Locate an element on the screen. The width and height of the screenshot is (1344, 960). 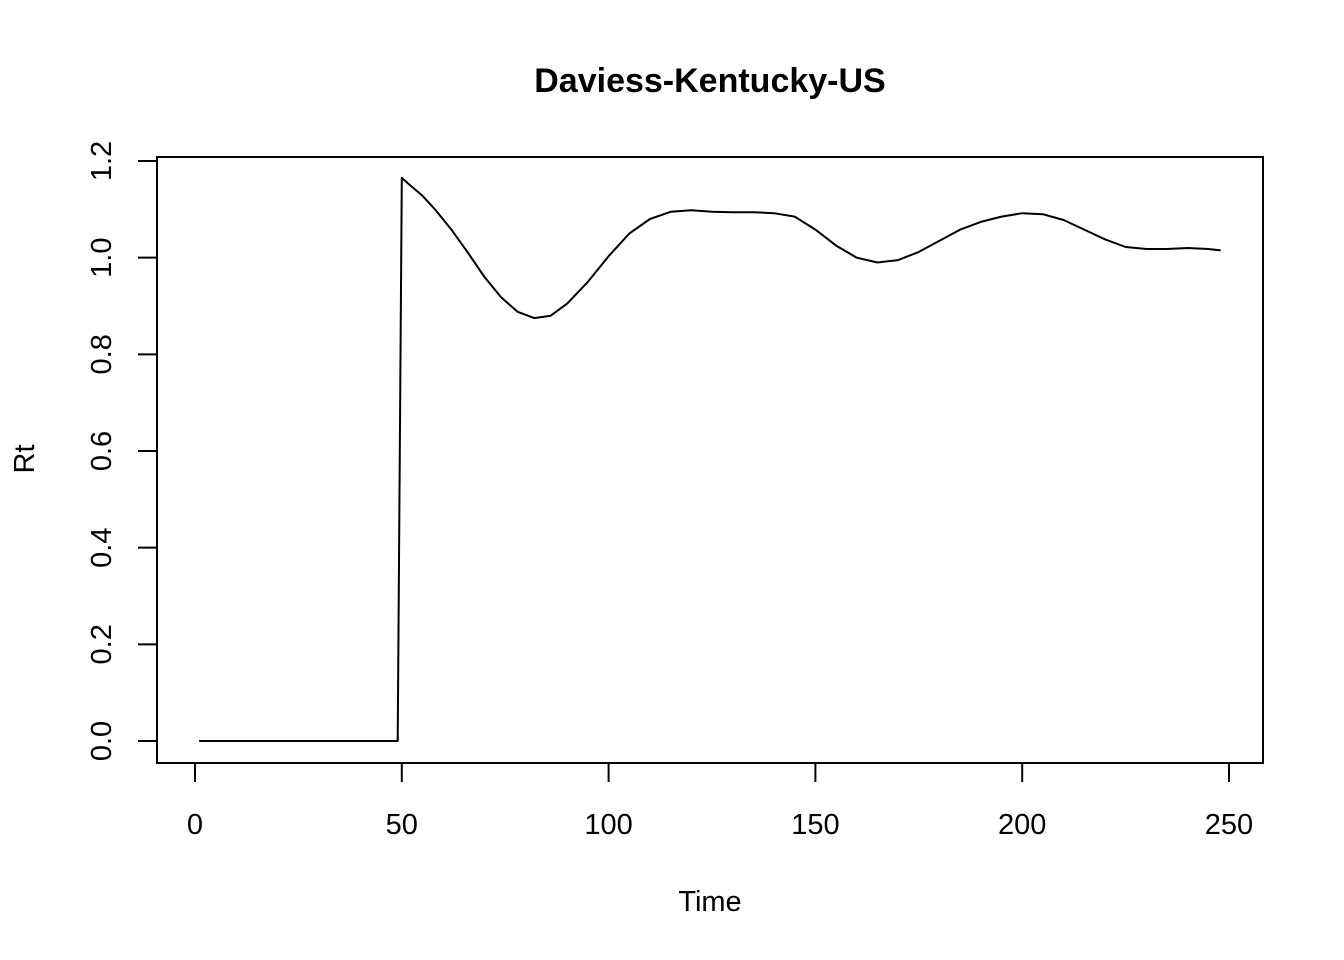
y-tick-label: 0.4 is located at coordinates (102, 548).